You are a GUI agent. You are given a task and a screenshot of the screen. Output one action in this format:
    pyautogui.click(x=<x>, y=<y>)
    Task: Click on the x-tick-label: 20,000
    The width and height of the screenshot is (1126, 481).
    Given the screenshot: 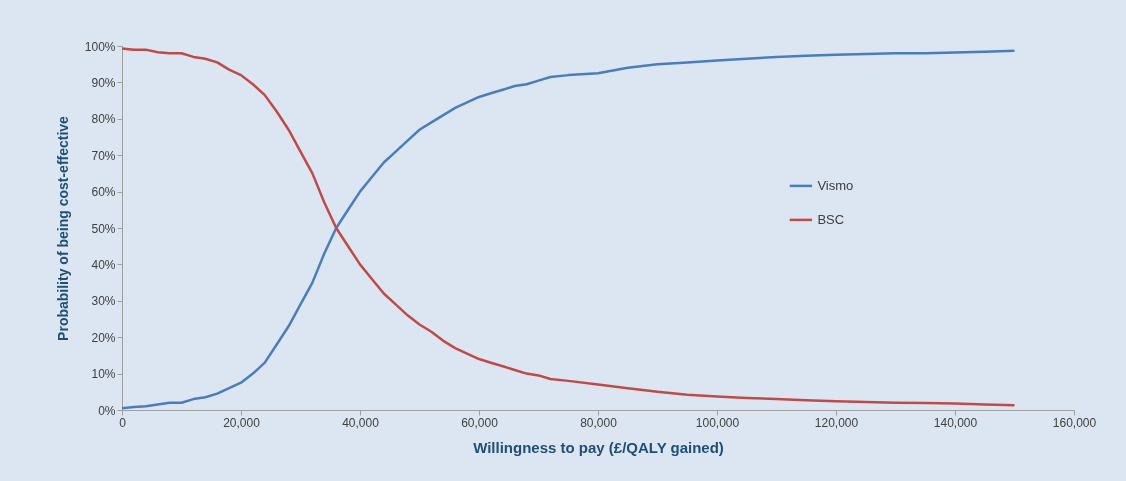 What is the action you would take?
    pyautogui.click(x=242, y=422)
    